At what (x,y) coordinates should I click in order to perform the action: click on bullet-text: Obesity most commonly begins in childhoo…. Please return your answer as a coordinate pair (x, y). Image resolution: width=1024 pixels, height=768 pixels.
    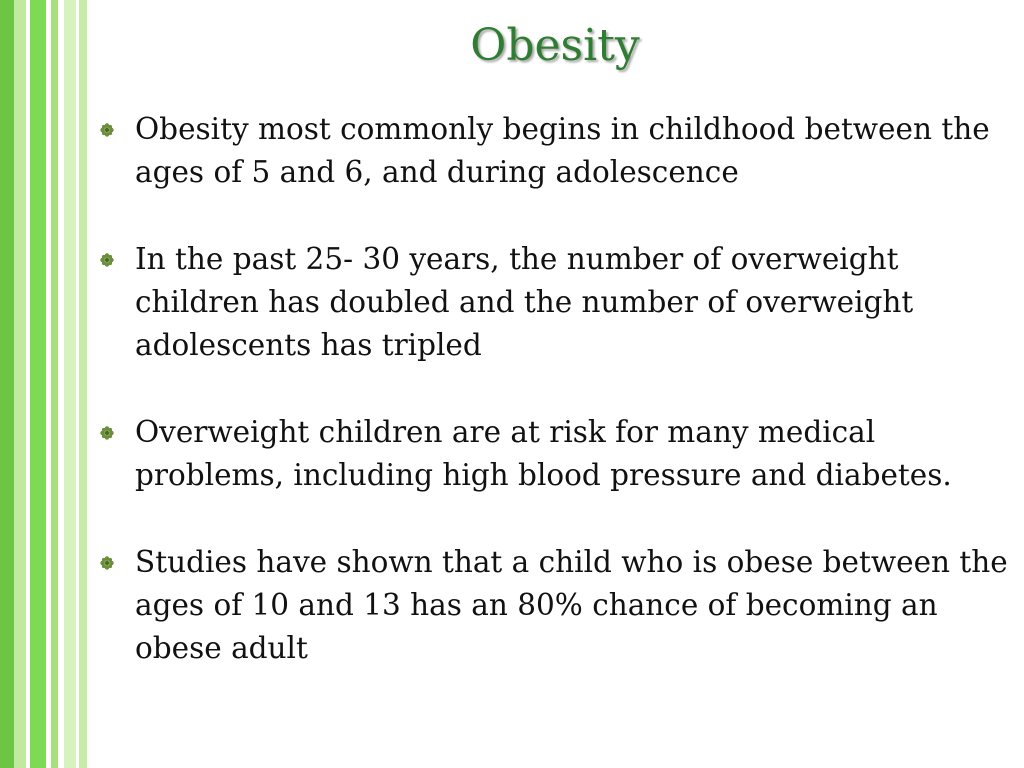
    Looking at the image, I should click on (562, 150).